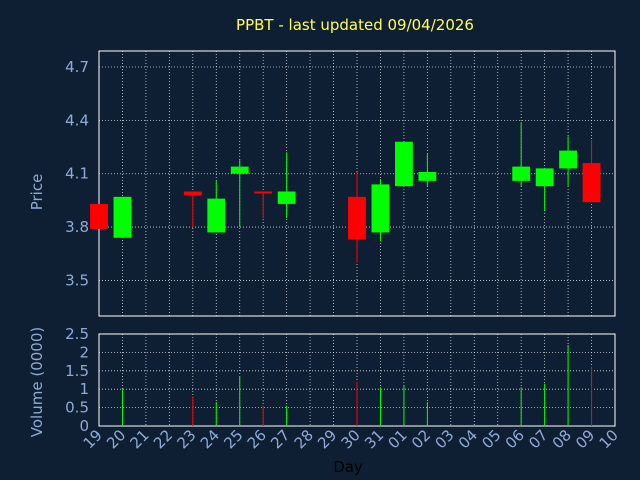  What do you see at coordinates (491, 439) in the screenshot?
I see `day-tick-label: 05` at bounding box center [491, 439].